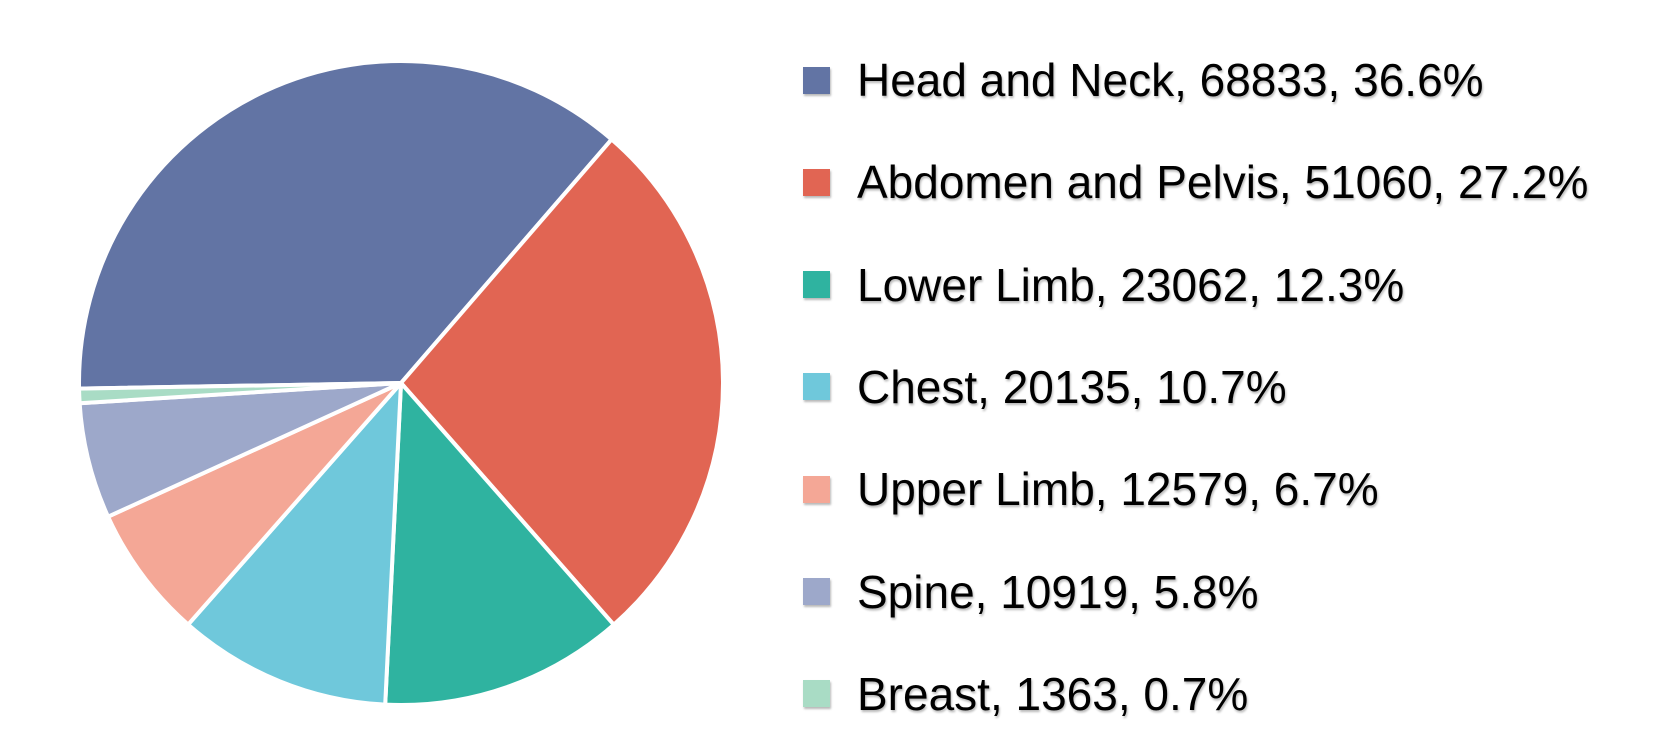  I want to click on legend-item: Head and Neck, 68833, 36.6%, so click(1143, 80).